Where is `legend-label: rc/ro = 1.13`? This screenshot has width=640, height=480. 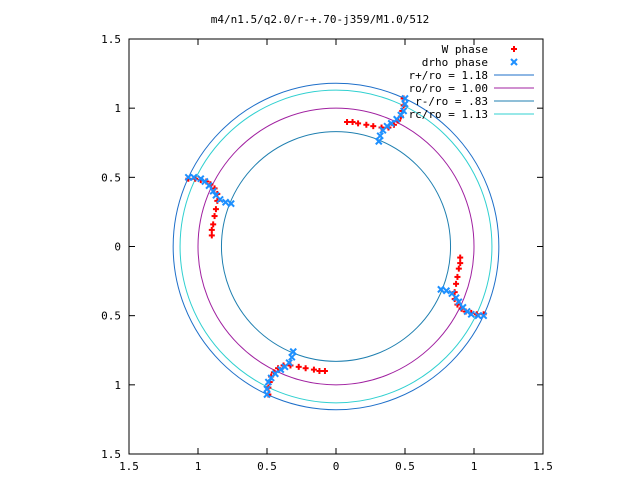
legend-label: rc/ro = 1.13 is located at coordinates (448, 114).